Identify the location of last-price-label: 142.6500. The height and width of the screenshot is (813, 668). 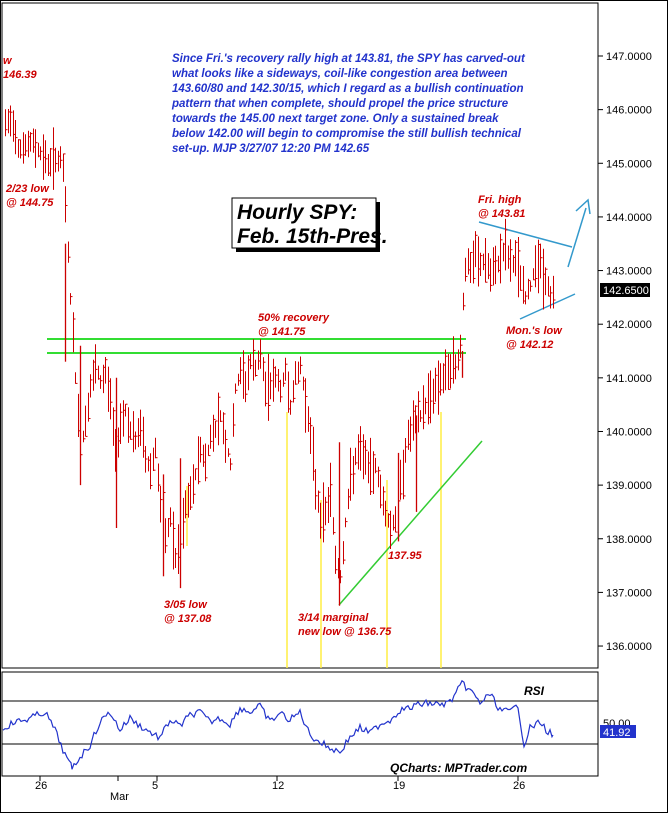
(626, 291).